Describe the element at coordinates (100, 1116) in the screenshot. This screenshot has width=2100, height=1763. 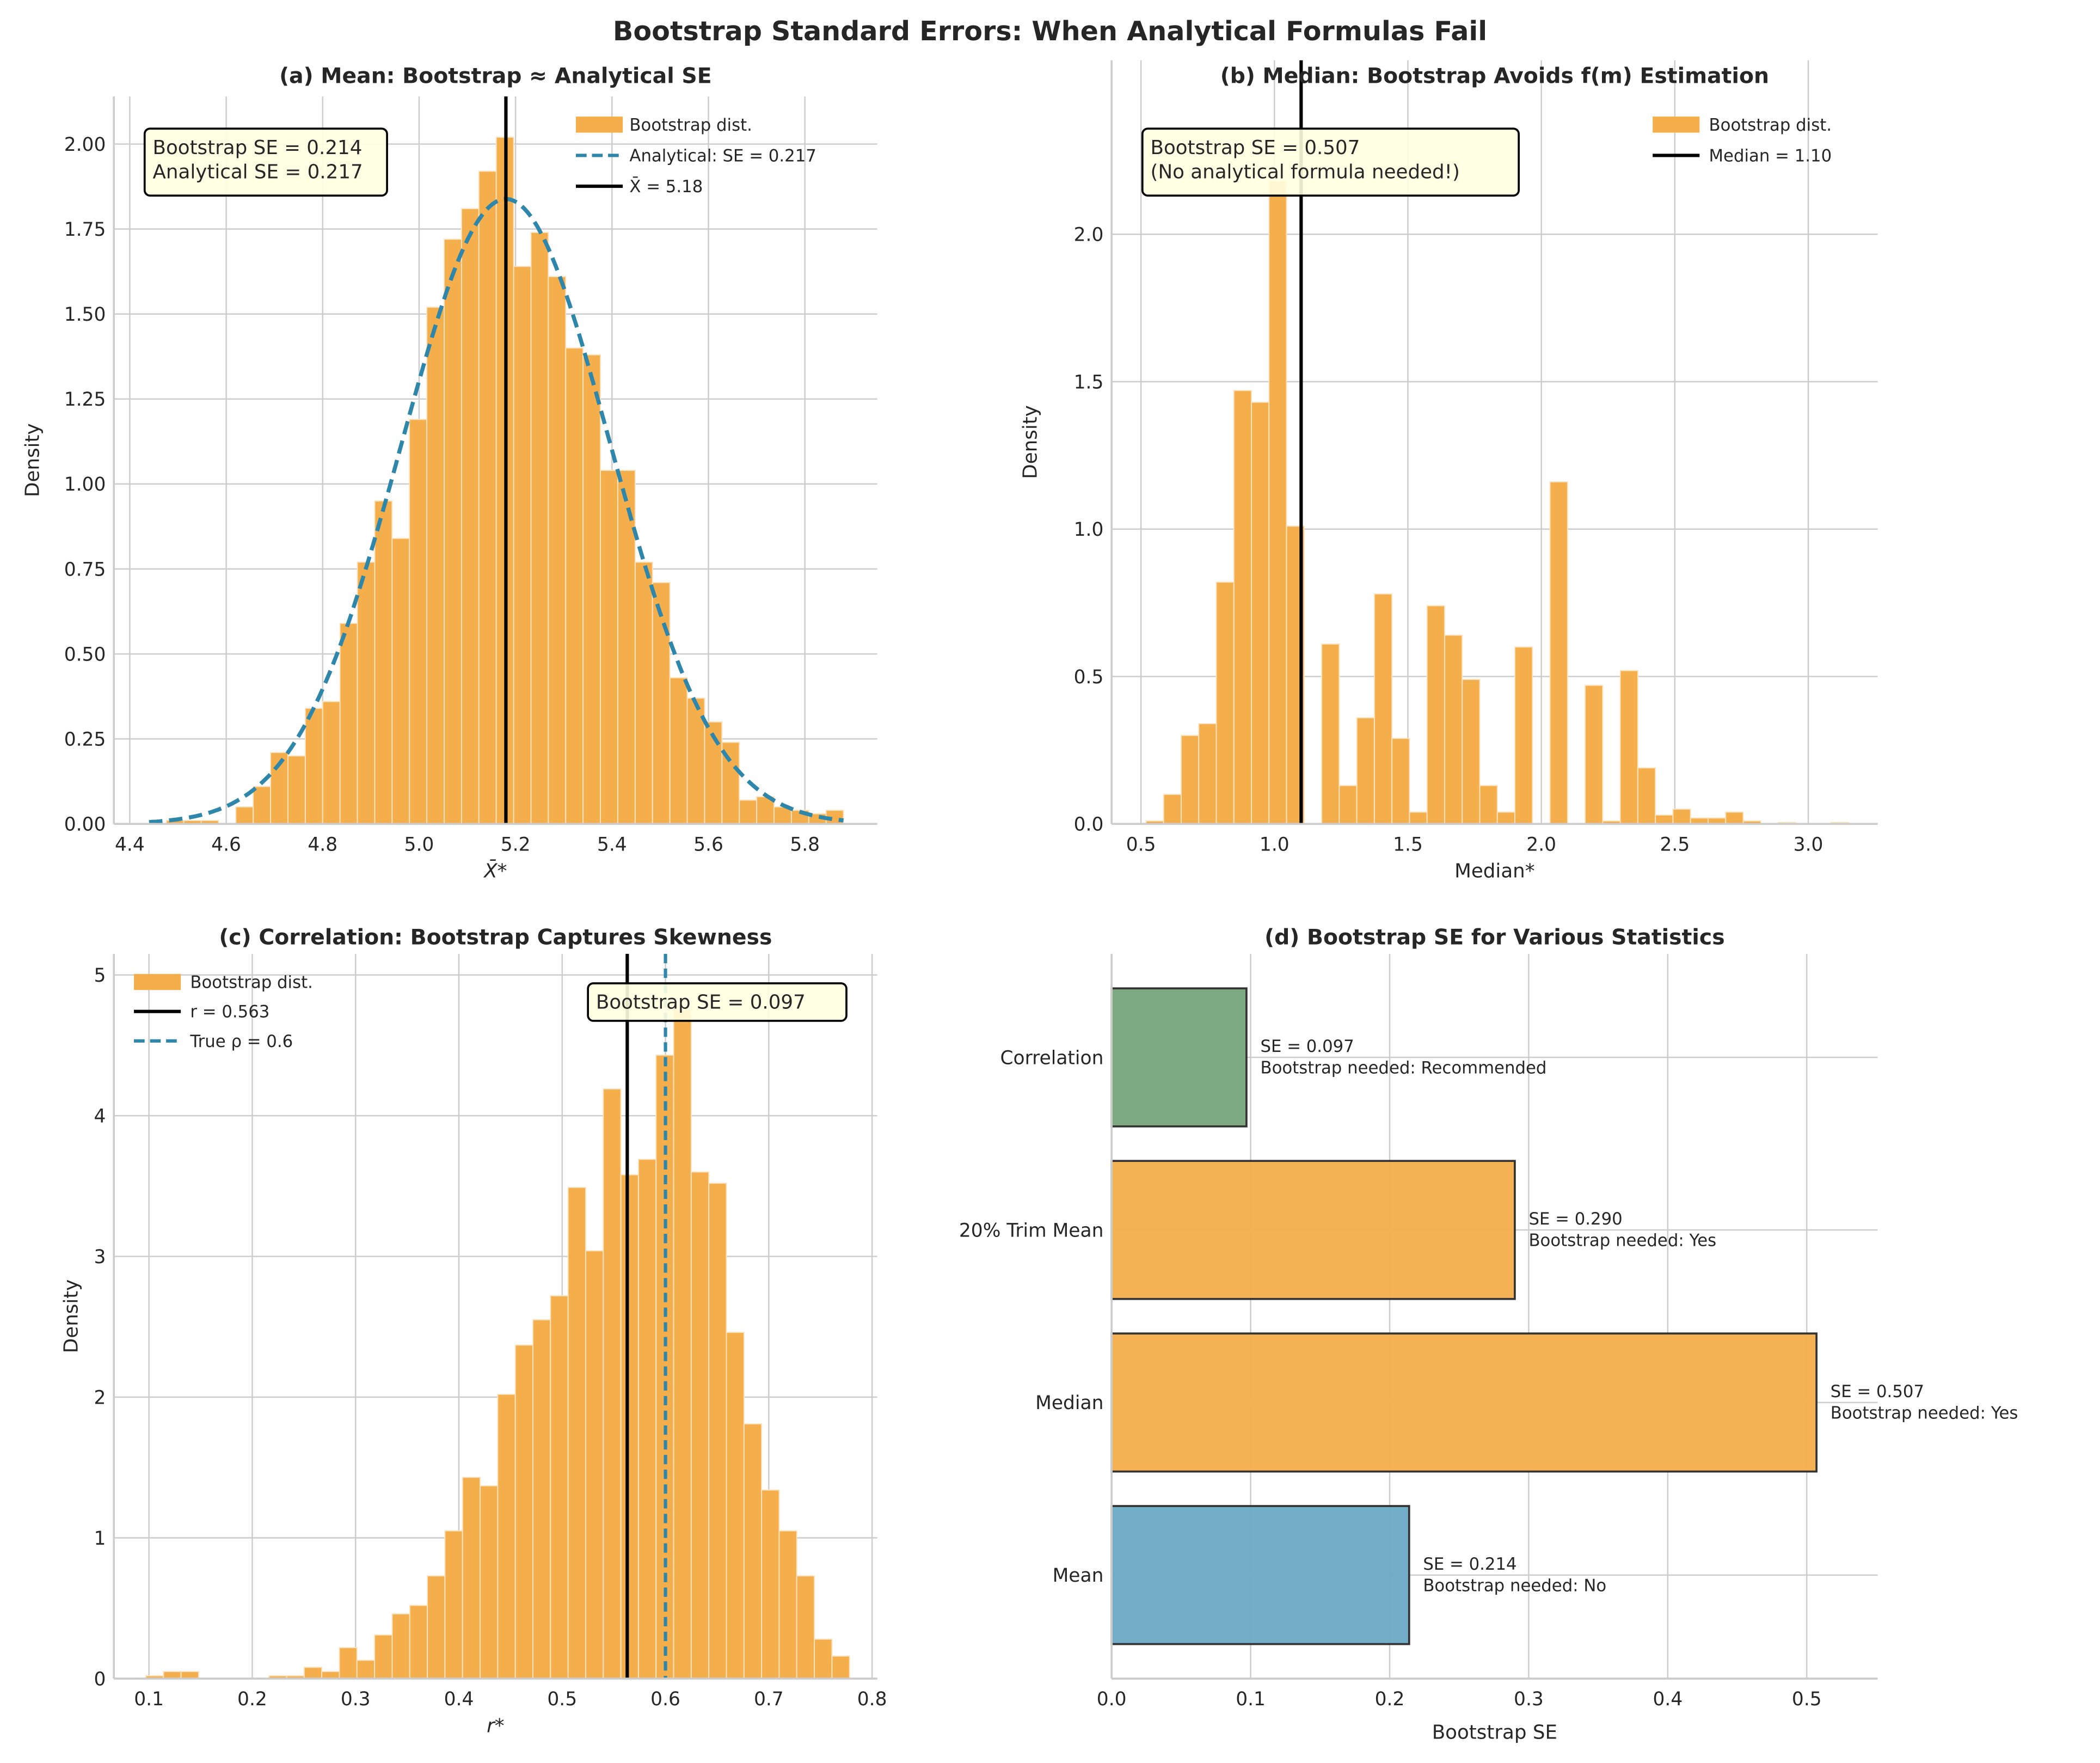
I see `y-tick-label: 4` at that location.